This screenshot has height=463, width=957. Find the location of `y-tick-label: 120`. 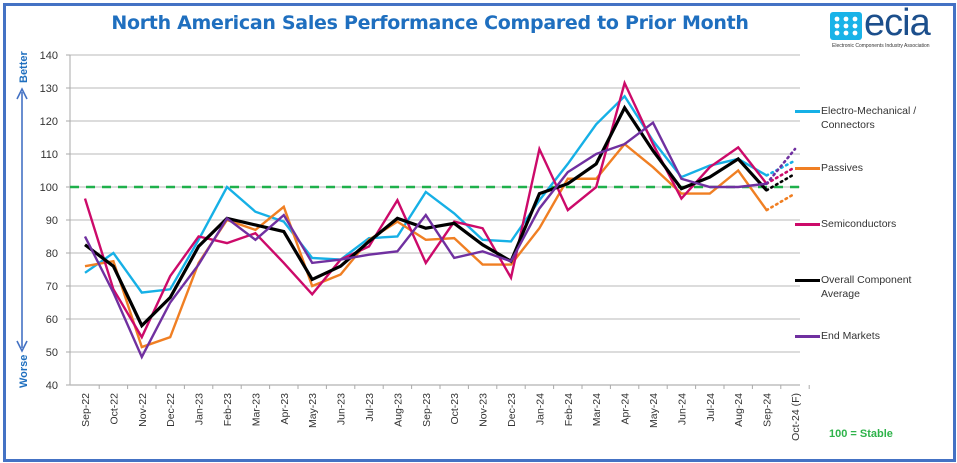

y-tick-label: 120 is located at coordinates (49, 122).